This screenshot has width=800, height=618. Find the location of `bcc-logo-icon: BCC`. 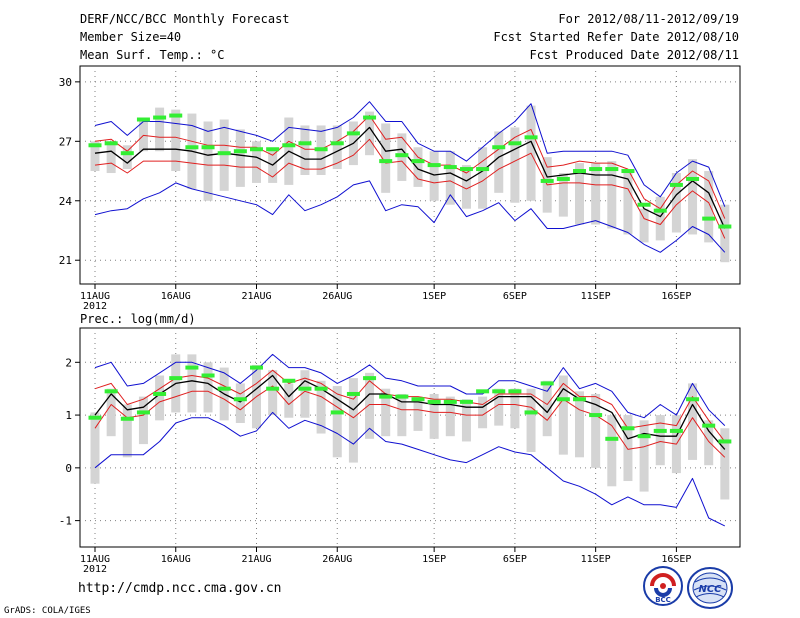

bcc-logo-icon: BCC is located at coordinates (663, 586).